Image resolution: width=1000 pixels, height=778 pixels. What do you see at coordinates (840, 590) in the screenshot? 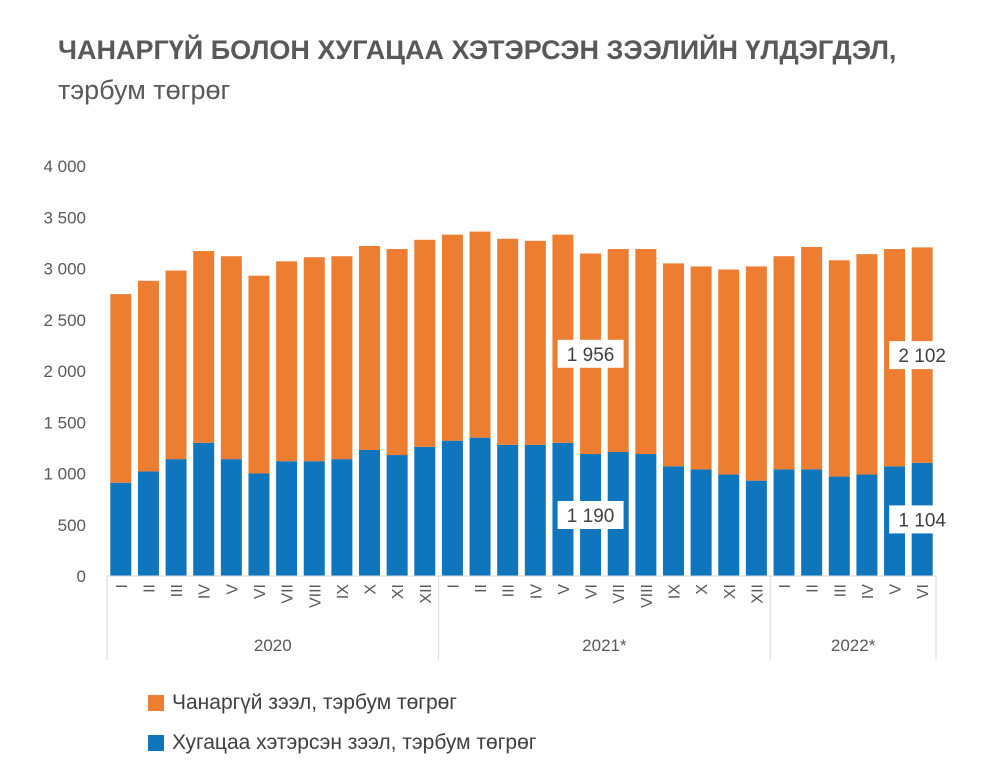
I see `x-tick-label: III` at bounding box center [840, 590].